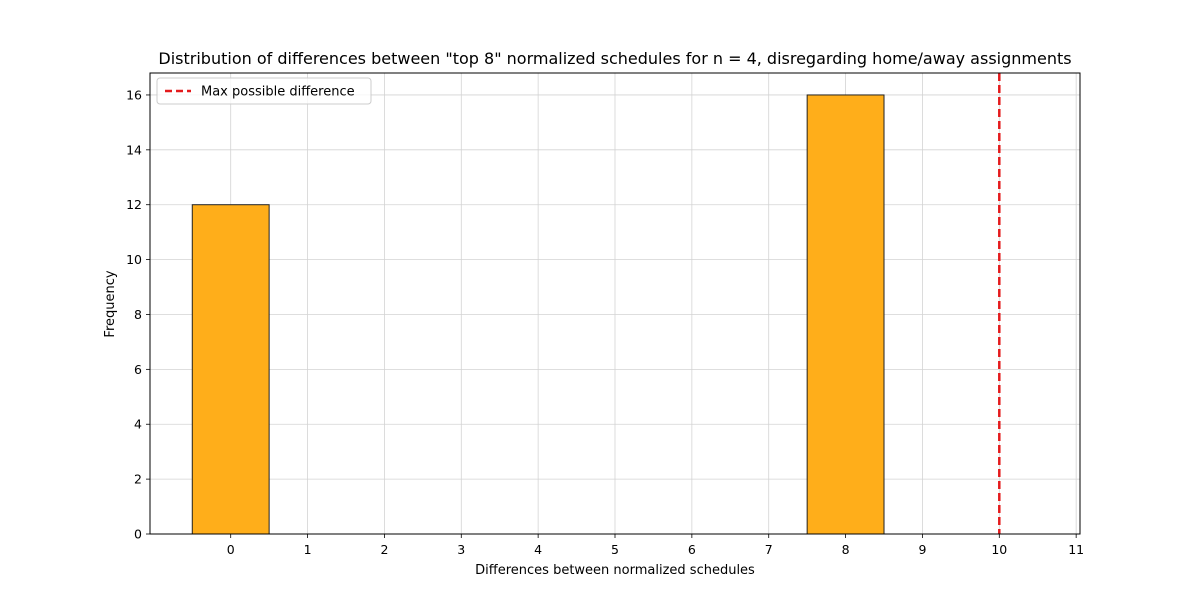 Image resolution: width=1200 pixels, height=600 pixels. Describe the element at coordinates (1076, 549) in the screenshot. I see `x-tick-label: 11` at that location.